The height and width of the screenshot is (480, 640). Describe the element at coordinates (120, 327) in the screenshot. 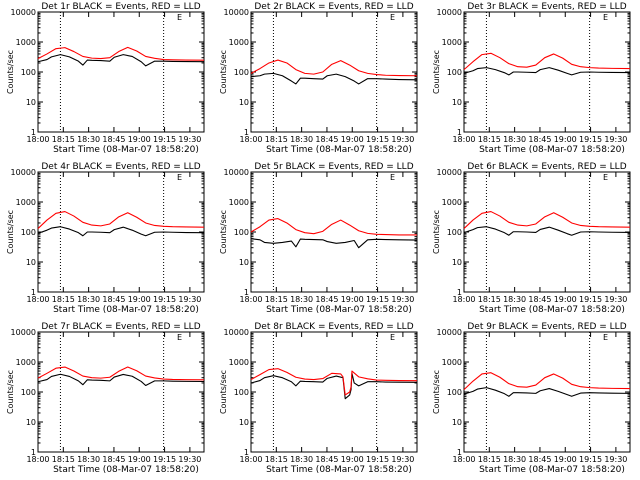

I see `chart-title: Det 7r BLACK = Events, RED = LLD` at that location.